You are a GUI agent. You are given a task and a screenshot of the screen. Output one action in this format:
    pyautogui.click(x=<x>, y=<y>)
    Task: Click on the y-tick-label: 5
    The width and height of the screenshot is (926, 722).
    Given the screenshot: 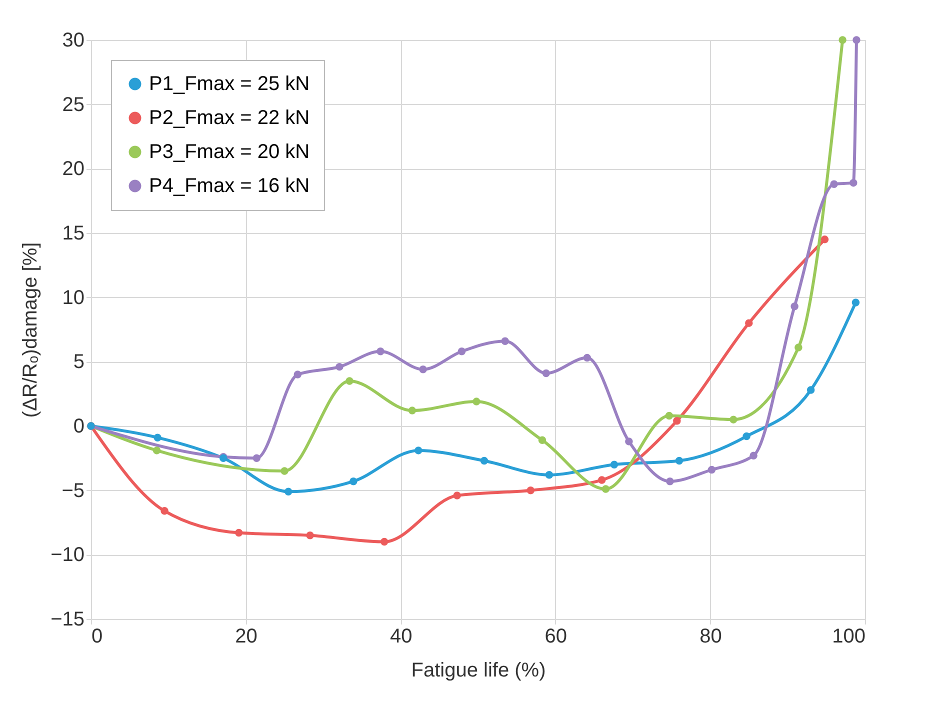 What is the action you would take?
    pyautogui.click(x=78, y=362)
    